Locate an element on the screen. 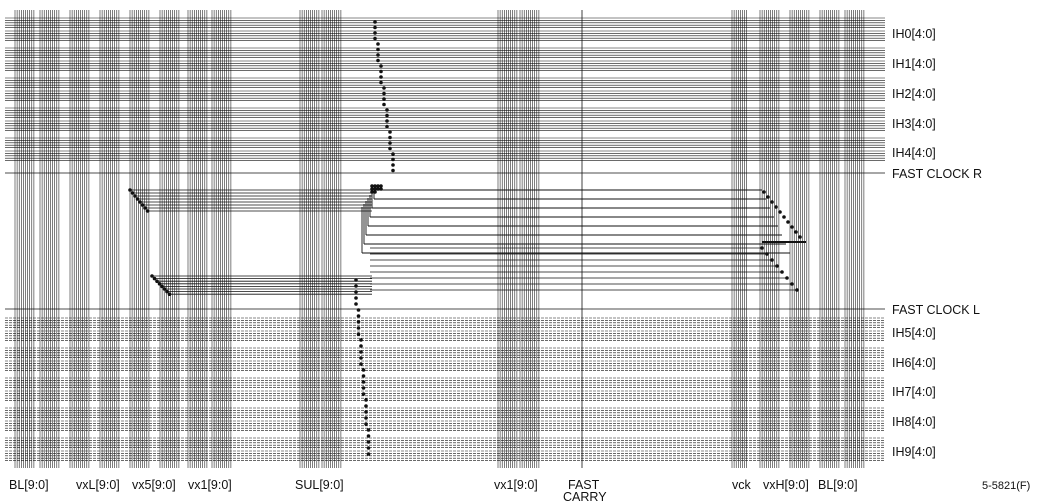  label-ih3: IH3[4:0] is located at coordinates (914, 124).